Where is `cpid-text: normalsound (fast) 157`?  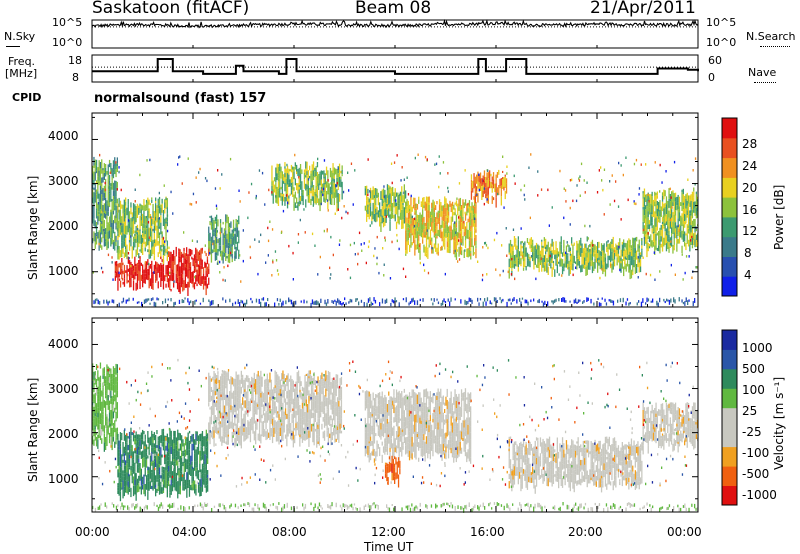 cpid-text: normalsound (fast) 157 is located at coordinates (180, 98).